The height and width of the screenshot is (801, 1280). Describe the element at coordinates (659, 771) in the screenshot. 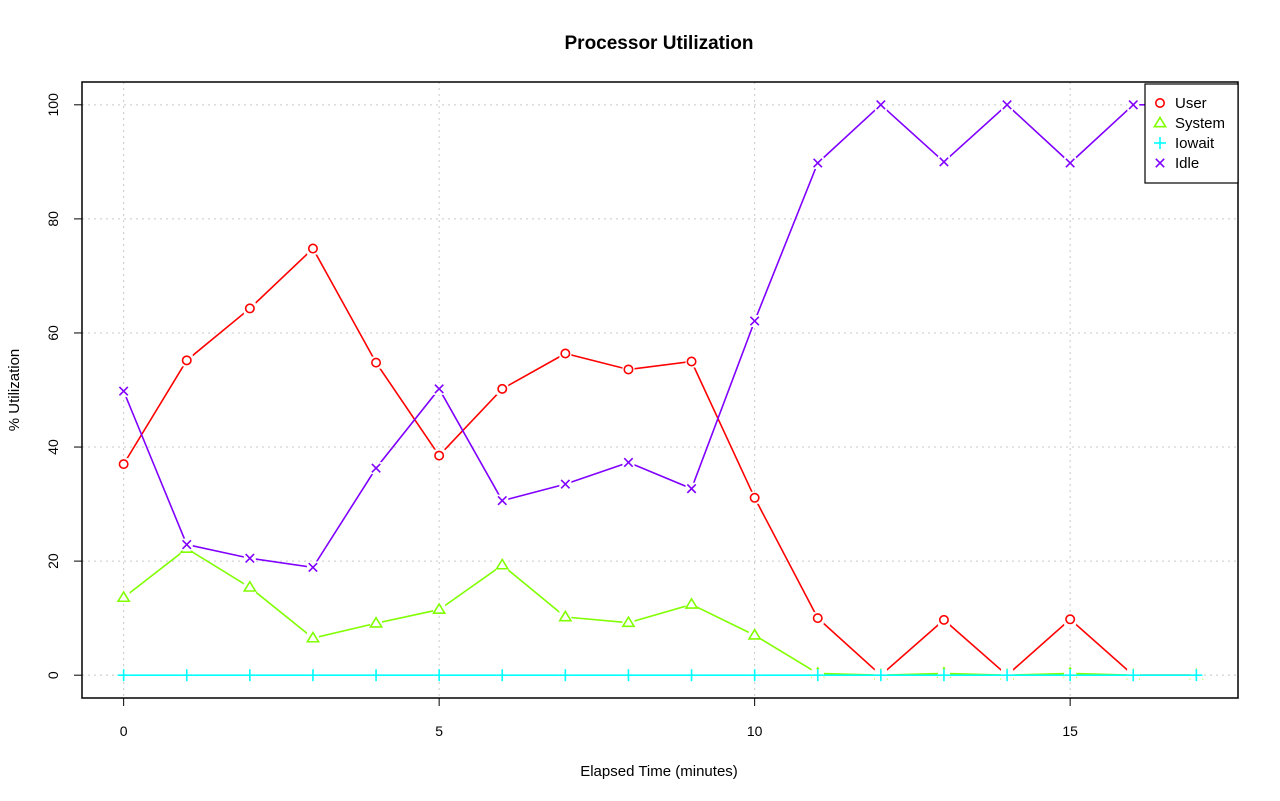

I see `x-axis-title: Elapsed Time (minutes)` at that location.